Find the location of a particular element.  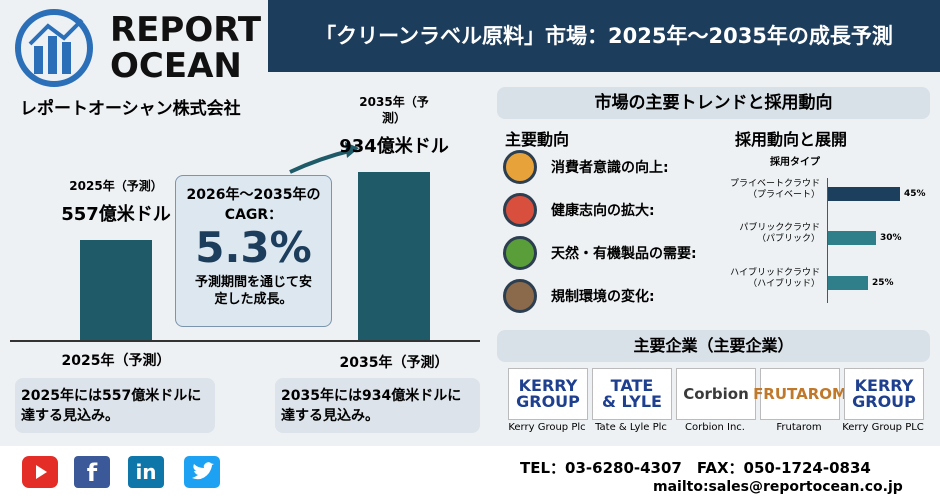

logo-text: TATE is located at coordinates (632, 385).